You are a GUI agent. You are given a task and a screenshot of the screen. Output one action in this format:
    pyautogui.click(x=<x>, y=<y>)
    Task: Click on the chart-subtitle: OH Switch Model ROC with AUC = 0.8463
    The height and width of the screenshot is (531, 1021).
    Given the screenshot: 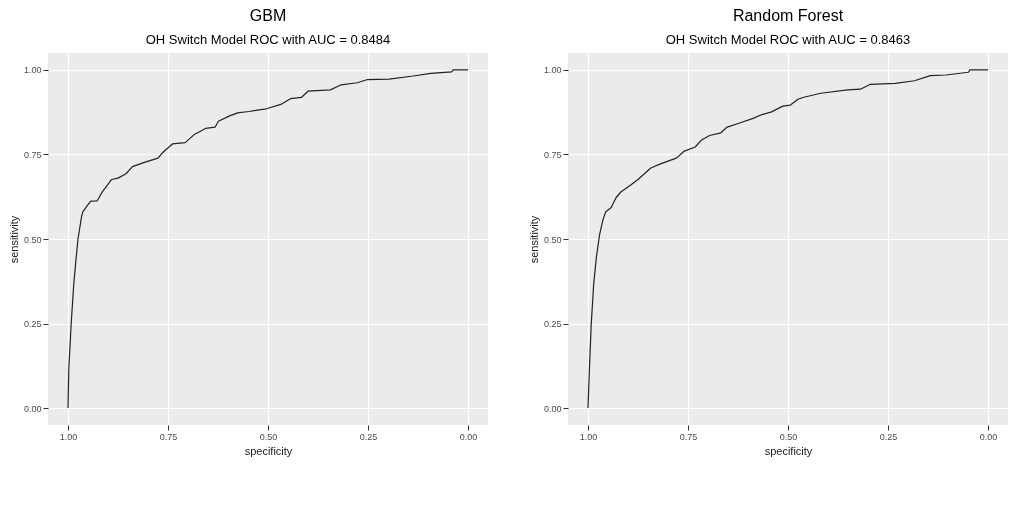 What is the action you would take?
    pyautogui.click(x=788, y=39)
    